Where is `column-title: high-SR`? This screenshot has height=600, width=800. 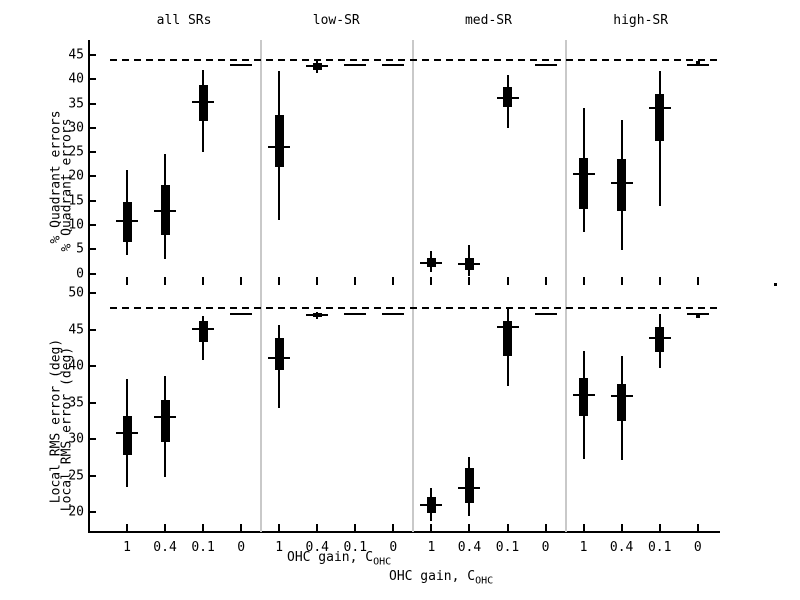 column-title: high-SR is located at coordinates (641, 20).